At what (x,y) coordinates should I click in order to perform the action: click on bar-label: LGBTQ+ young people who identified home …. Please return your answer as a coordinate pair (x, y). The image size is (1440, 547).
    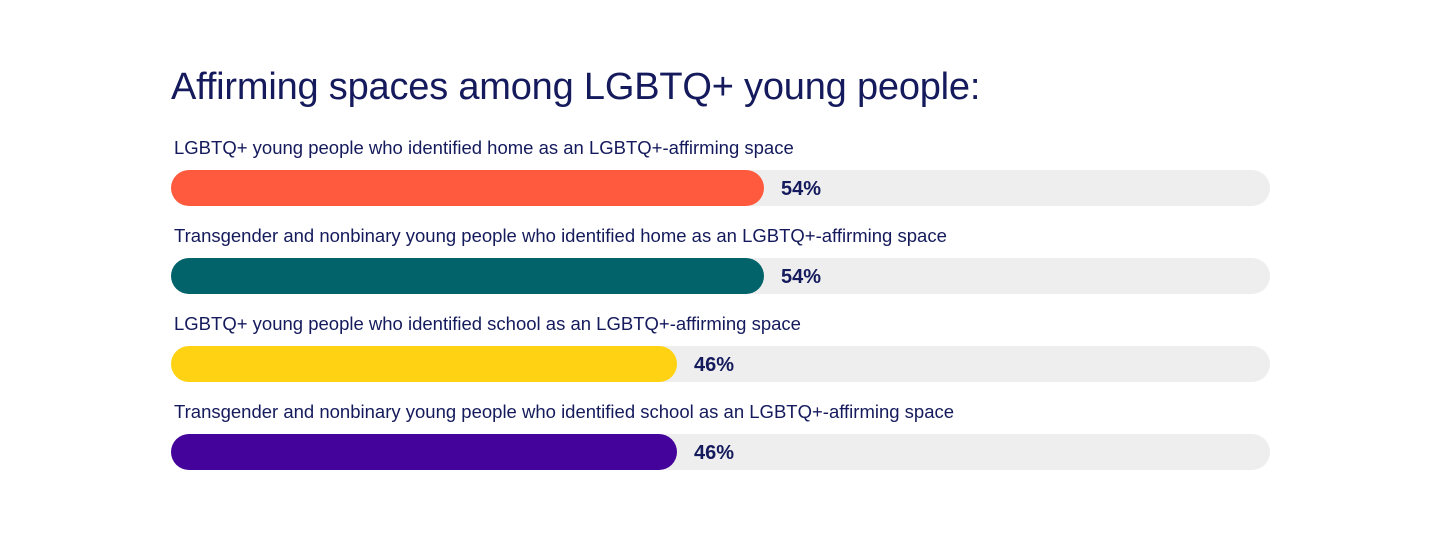
    Looking at the image, I should click on (484, 147).